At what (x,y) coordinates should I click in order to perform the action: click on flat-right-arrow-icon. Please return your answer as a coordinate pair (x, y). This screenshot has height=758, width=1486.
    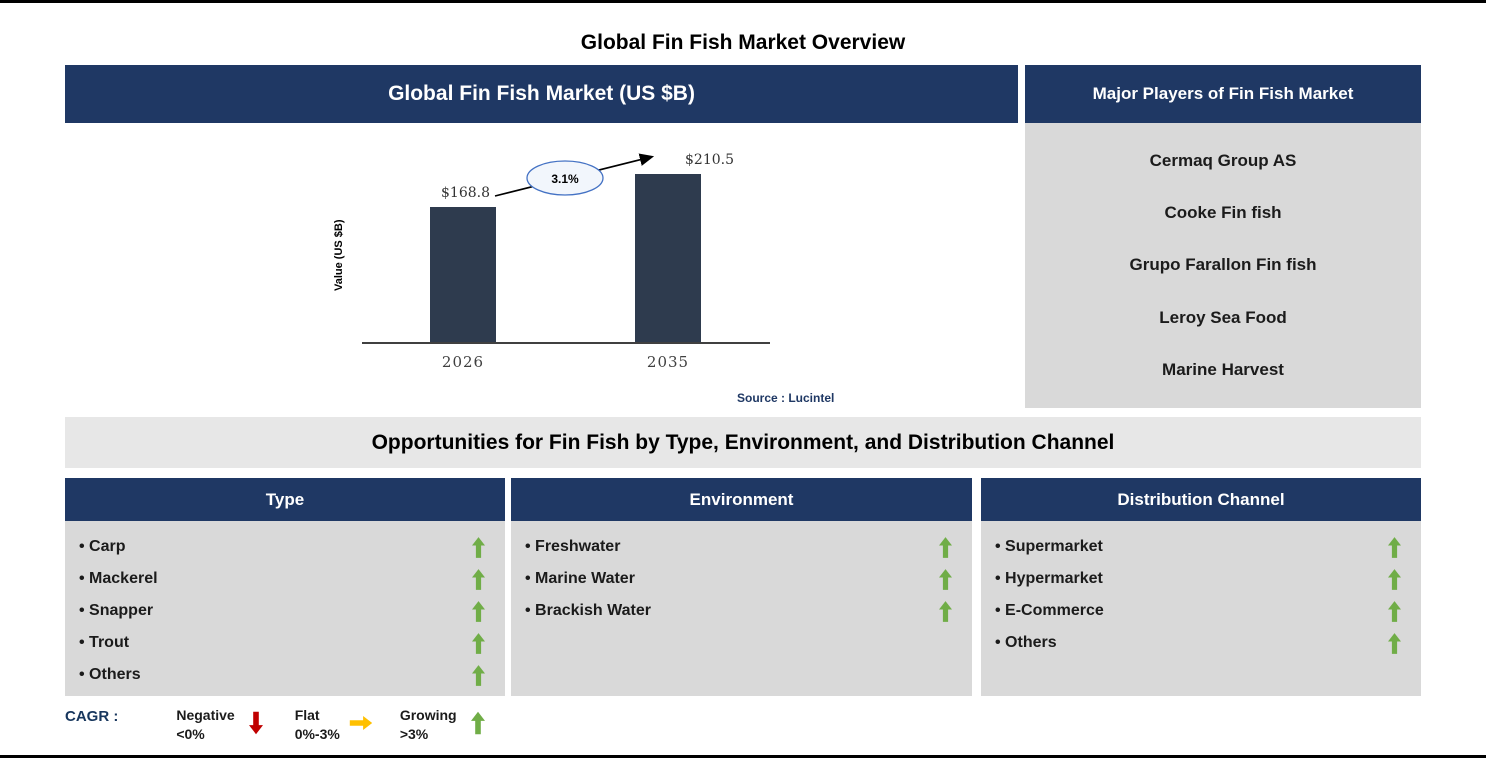
    Looking at the image, I should click on (361, 723).